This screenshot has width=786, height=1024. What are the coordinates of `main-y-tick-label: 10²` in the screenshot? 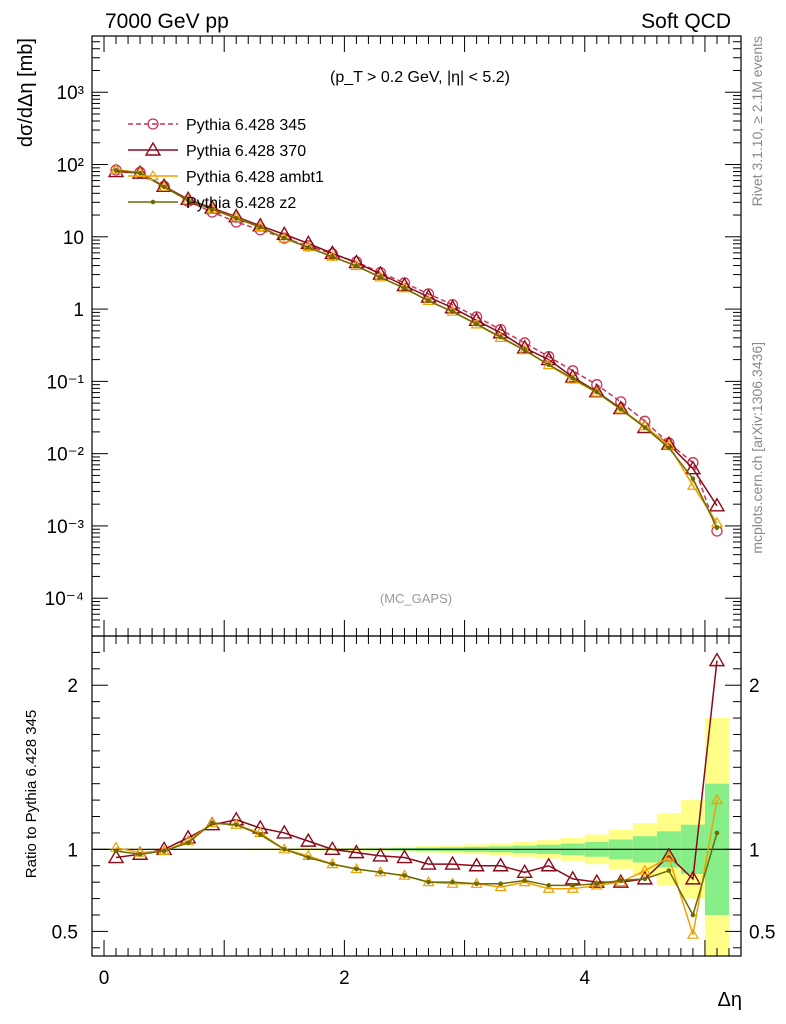 It's located at (70, 166).